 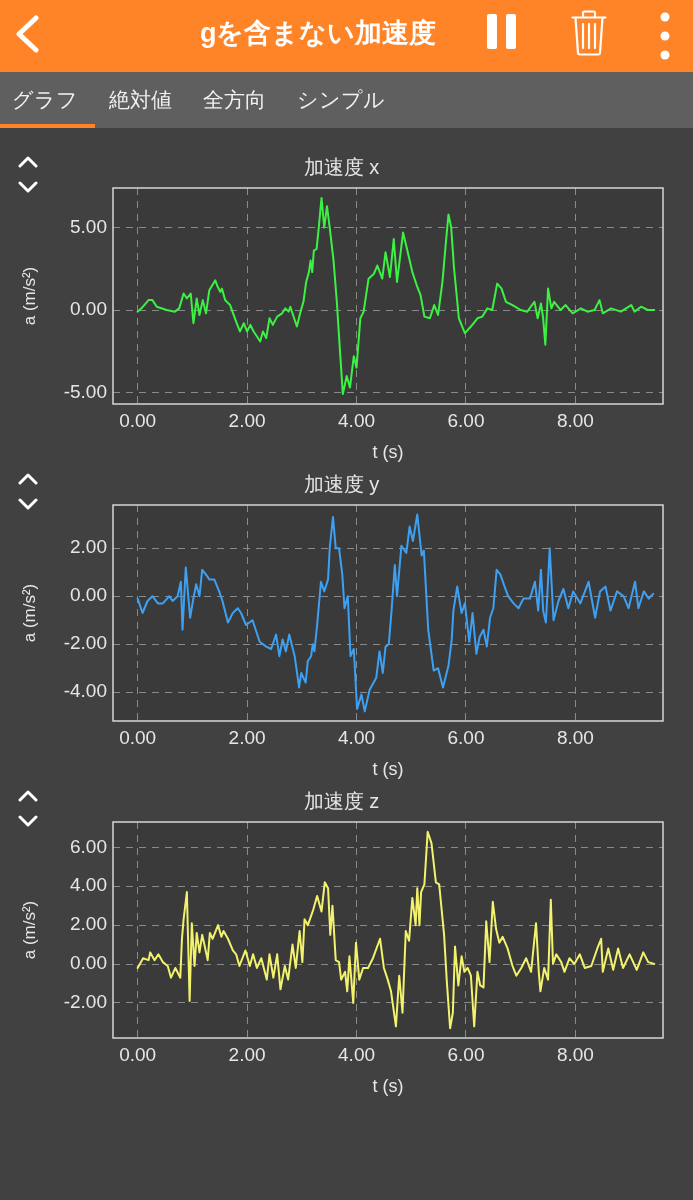 What do you see at coordinates (85, 691) in the screenshot?
I see `y-tick-label: -4.00` at bounding box center [85, 691].